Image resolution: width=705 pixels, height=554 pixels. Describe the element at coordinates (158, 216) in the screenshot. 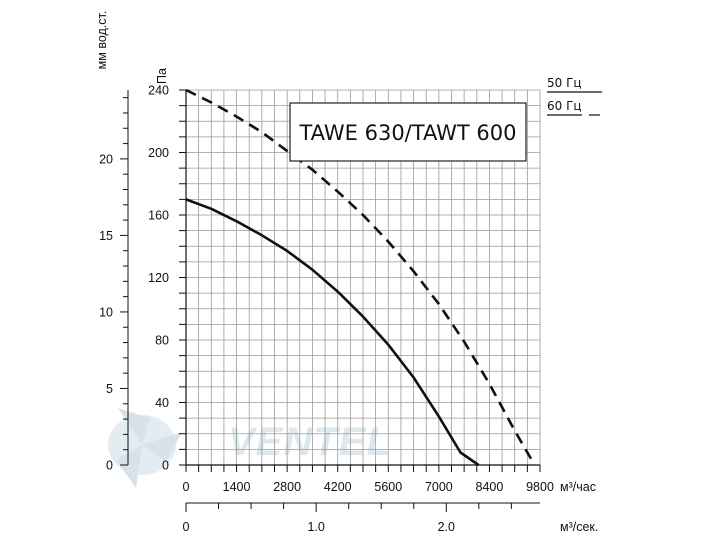

I see `y-tick-label: 160` at that location.